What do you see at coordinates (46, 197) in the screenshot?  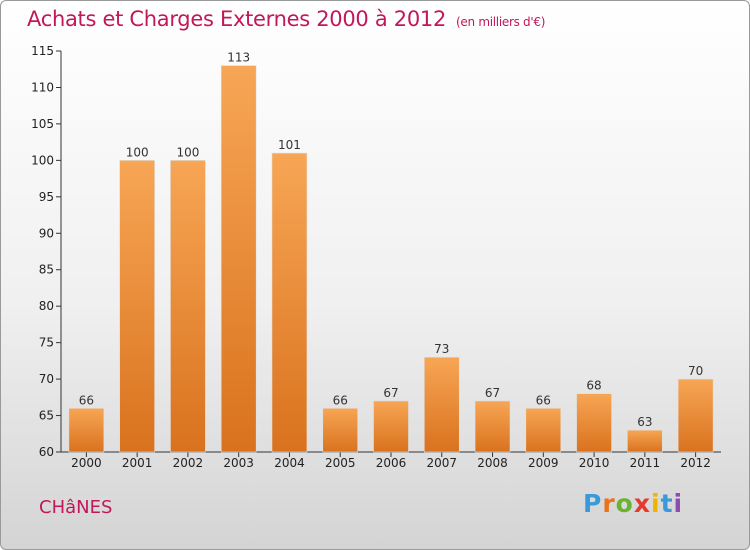 I see `y-tick-label: 95` at bounding box center [46, 197].